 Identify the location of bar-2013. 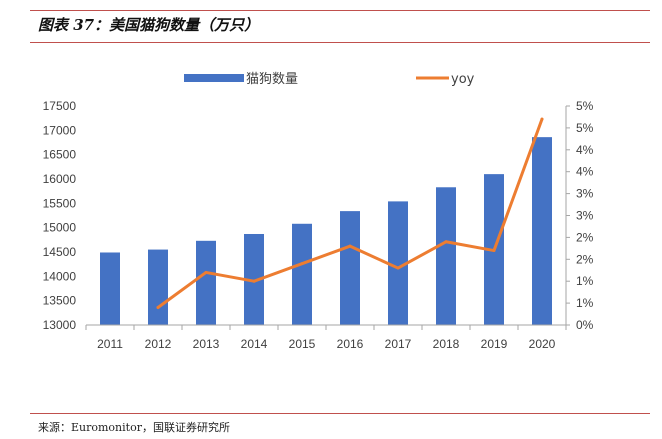
(206, 282).